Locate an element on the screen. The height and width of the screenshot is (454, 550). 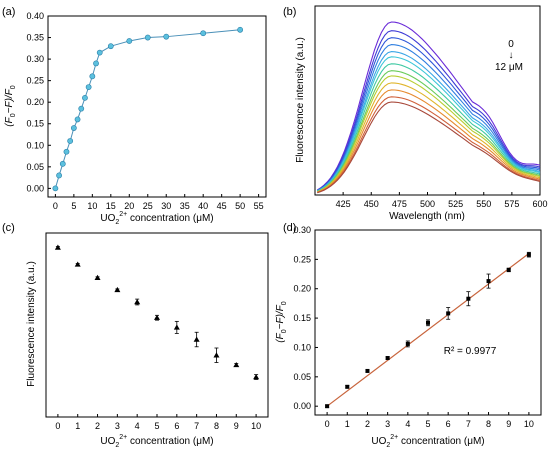
panel-c-label: (c) is located at coordinates (8, 228).